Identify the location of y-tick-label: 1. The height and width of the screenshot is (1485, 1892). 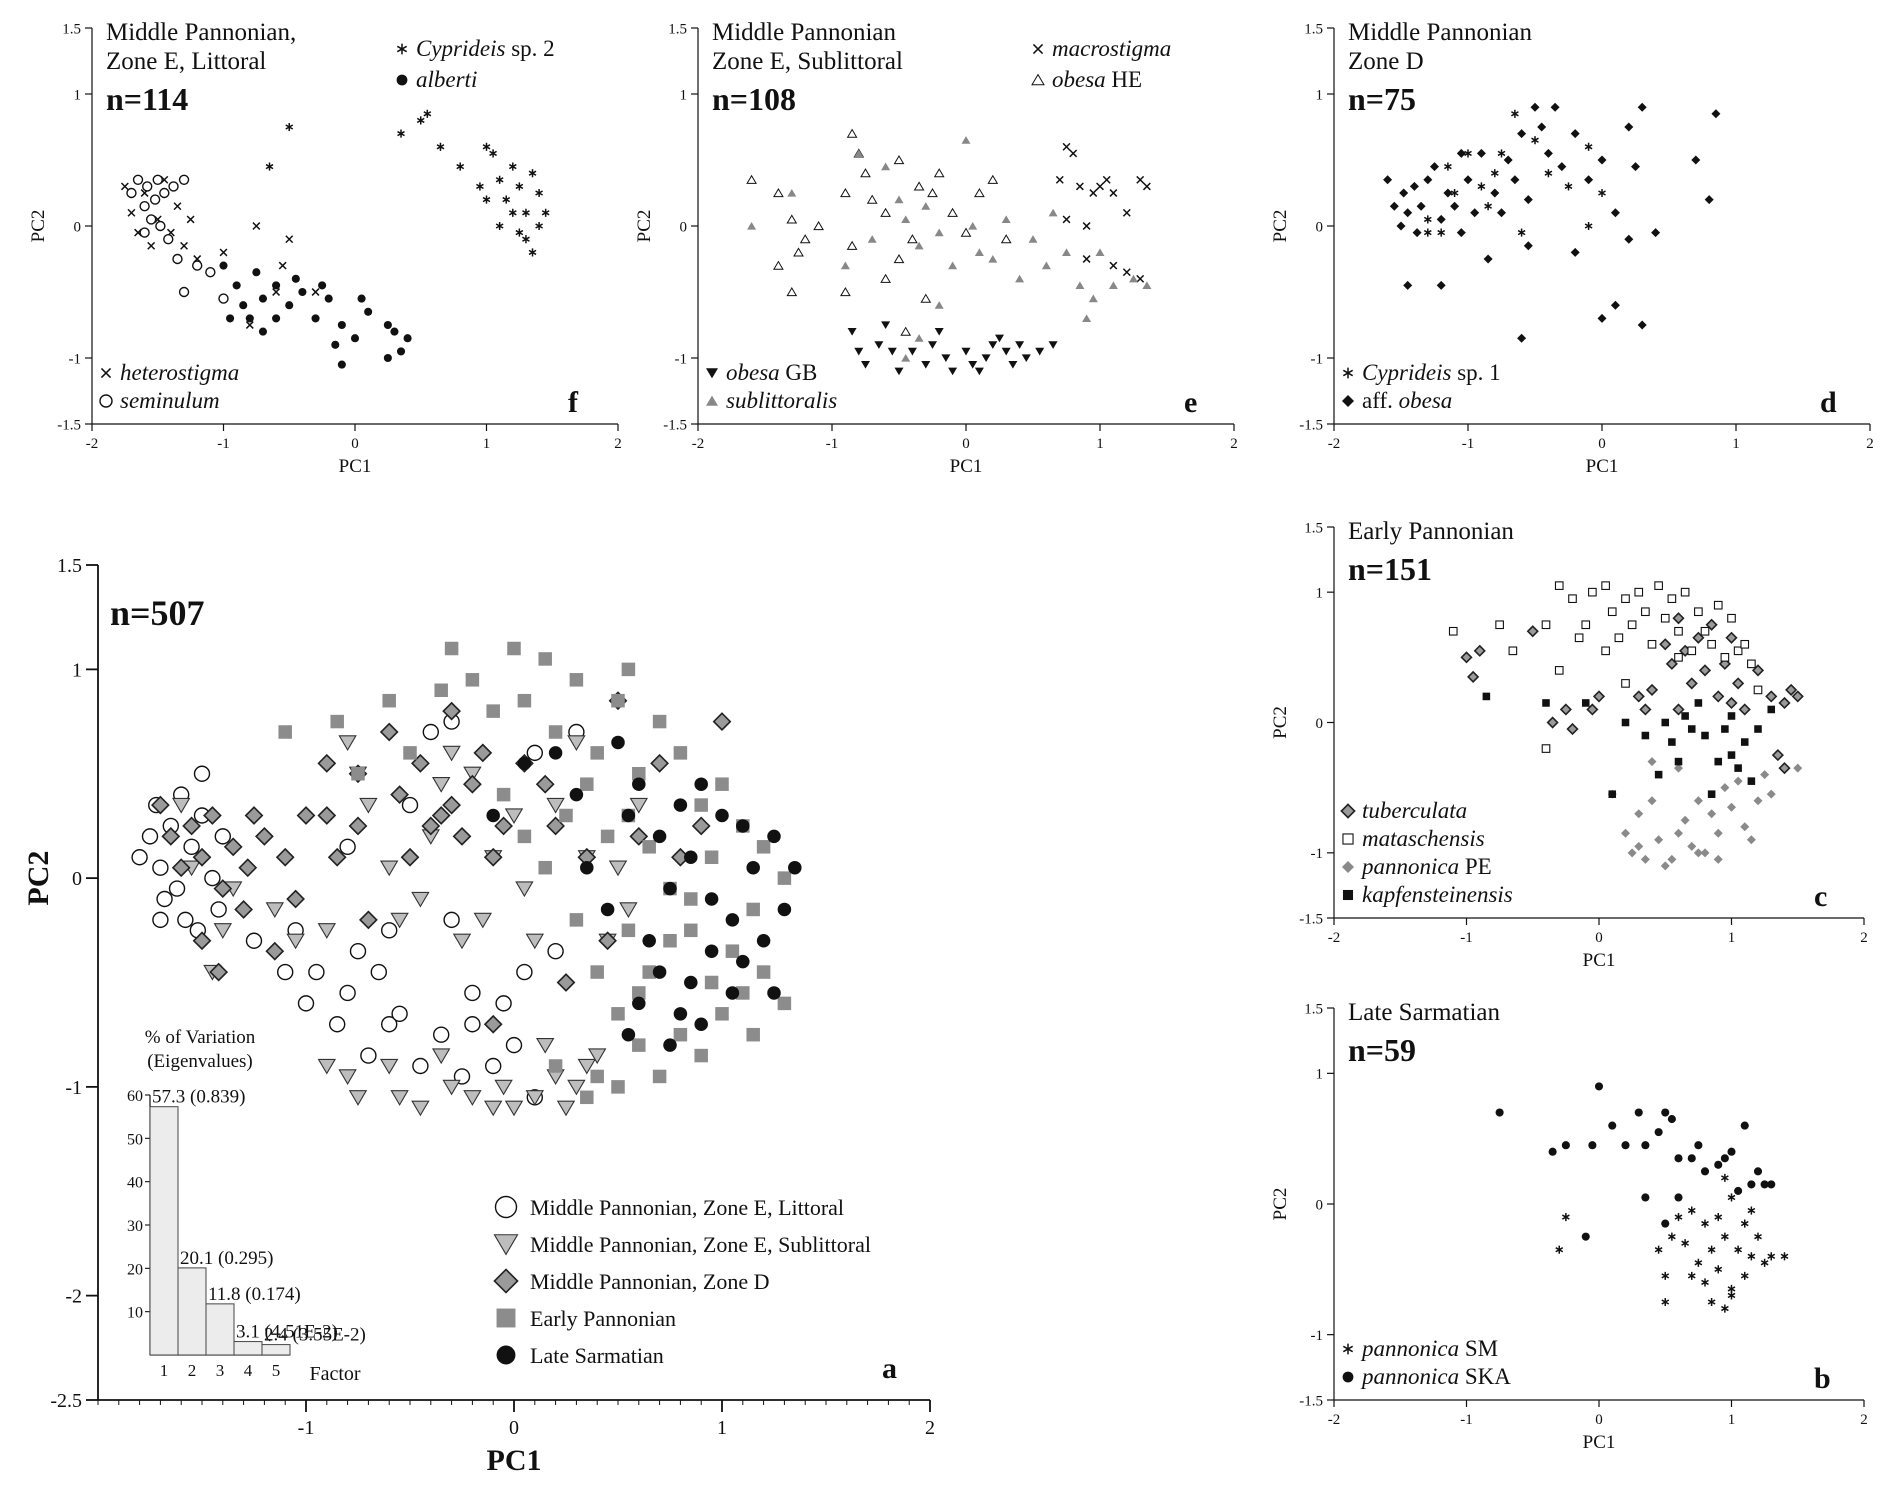
(684, 95).